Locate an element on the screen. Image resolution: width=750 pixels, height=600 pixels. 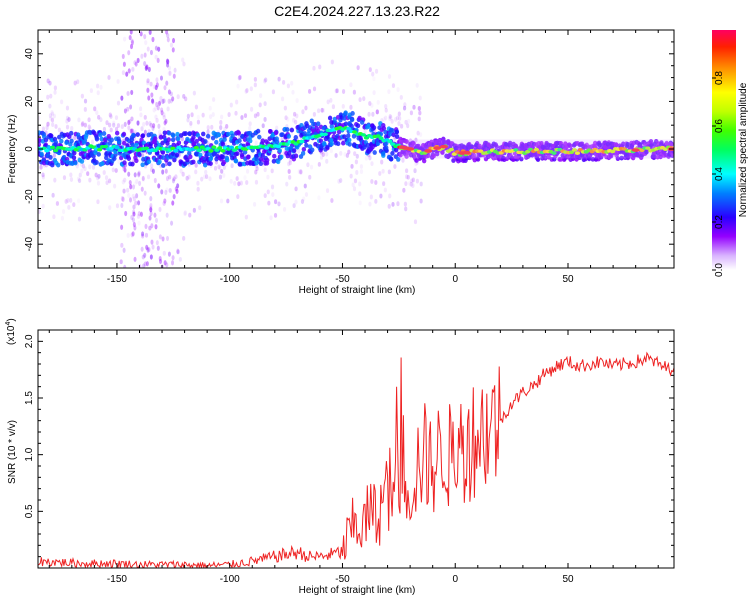
colorbar-tick-label: 0.4 is located at coordinates (719, 174).